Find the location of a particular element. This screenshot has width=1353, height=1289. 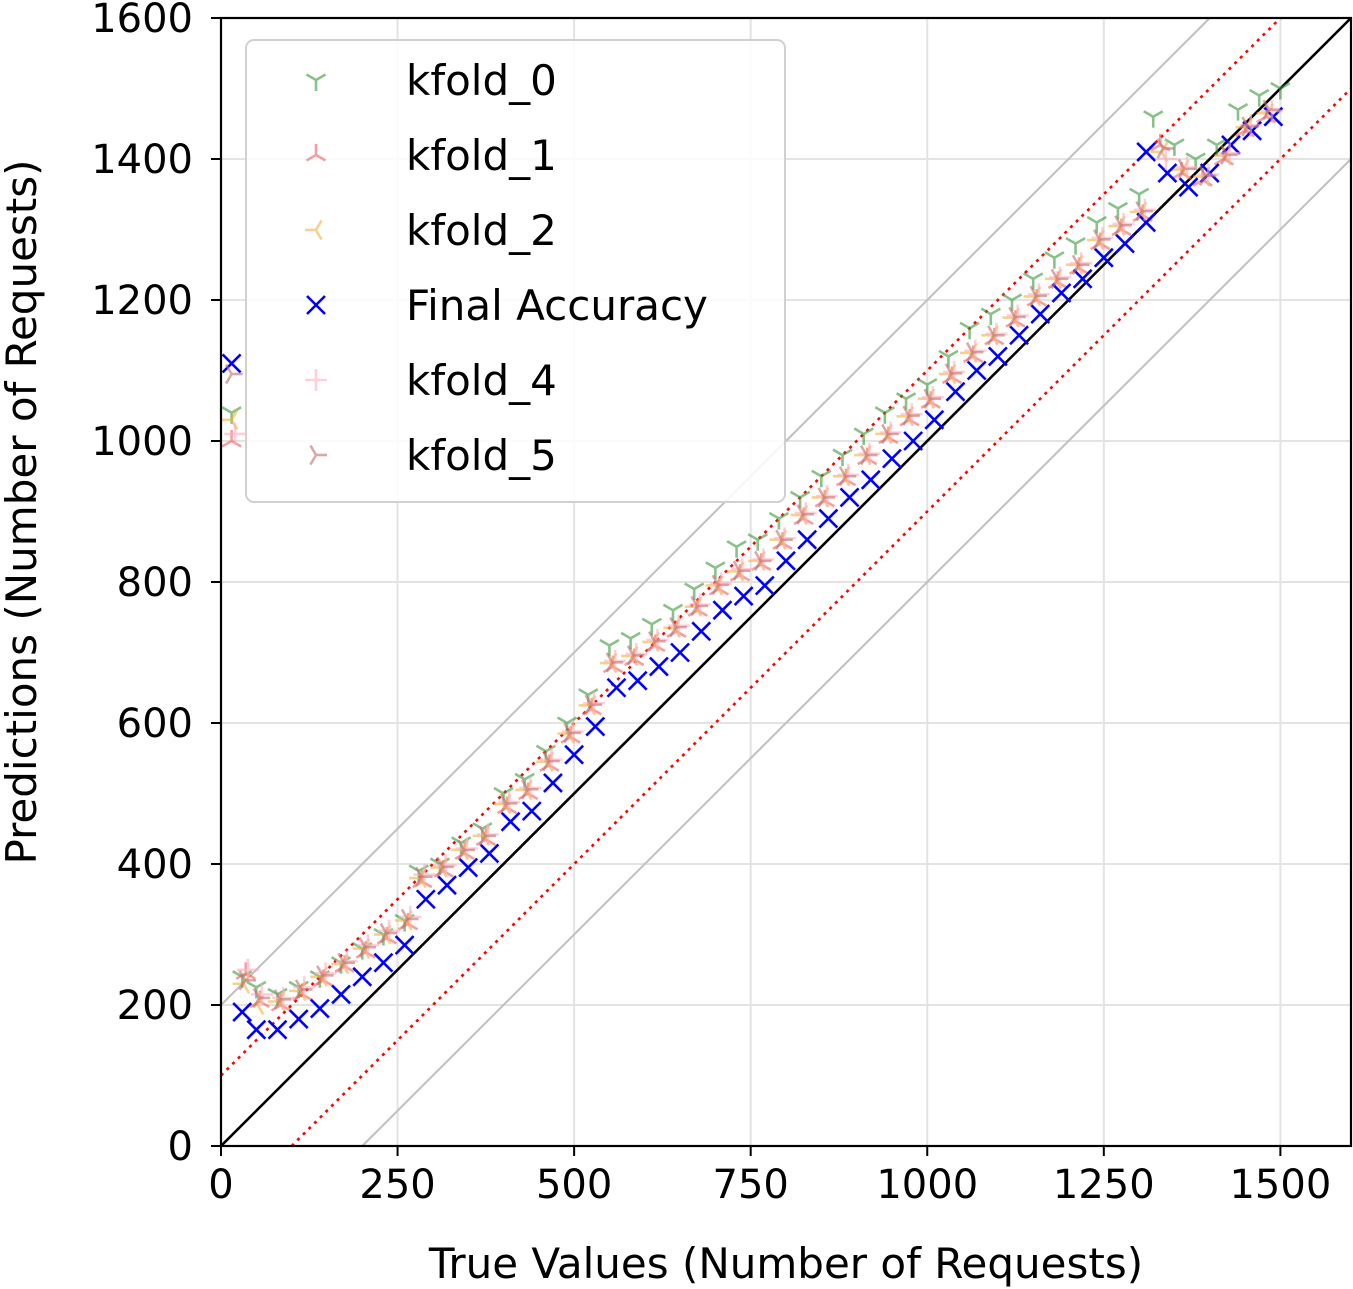

y-tick-label: 1200 is located at coordinates (142, 301).